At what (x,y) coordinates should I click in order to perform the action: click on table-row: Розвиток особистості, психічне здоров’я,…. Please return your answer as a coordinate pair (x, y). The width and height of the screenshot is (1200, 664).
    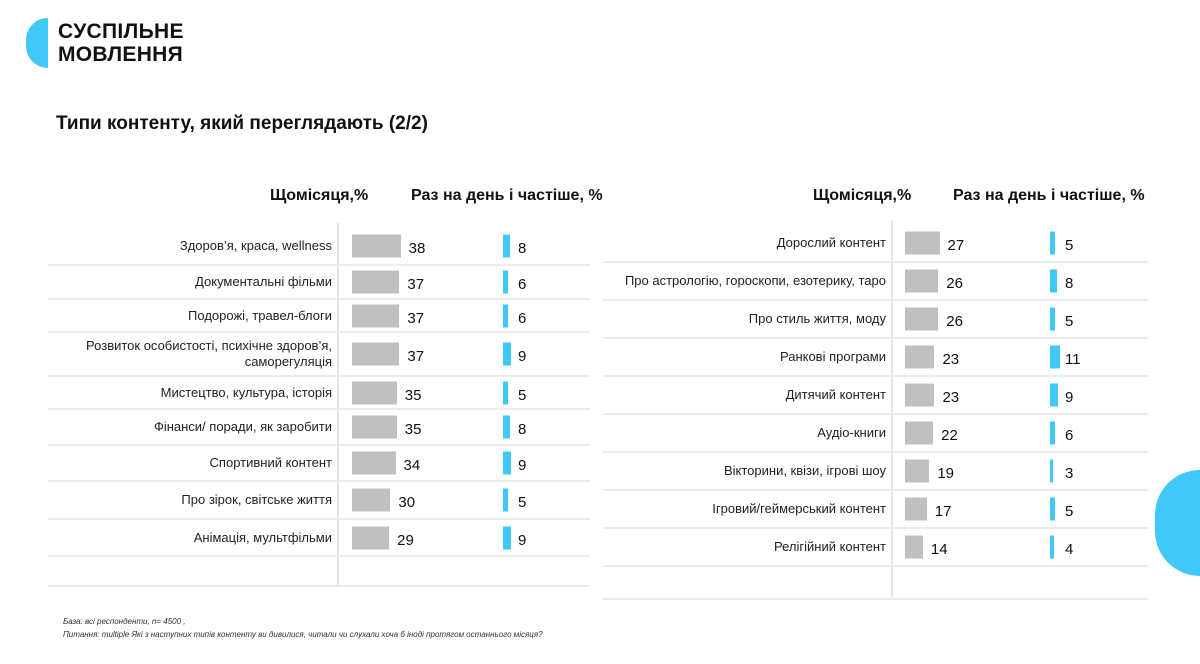
    Looking at the image, I should click on (319, 355).